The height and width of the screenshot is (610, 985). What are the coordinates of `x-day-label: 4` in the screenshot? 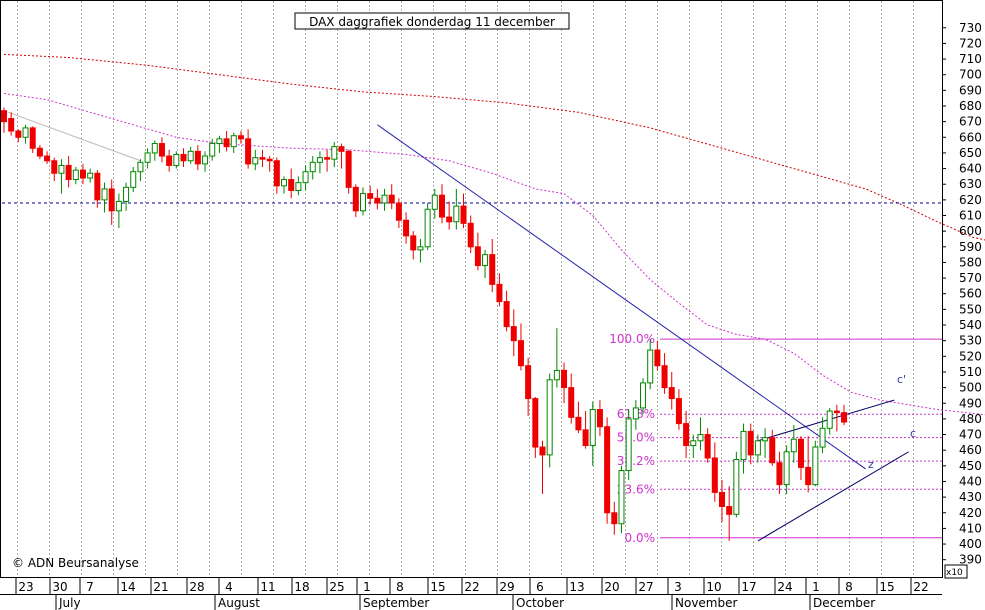 It's located at (229, 587).